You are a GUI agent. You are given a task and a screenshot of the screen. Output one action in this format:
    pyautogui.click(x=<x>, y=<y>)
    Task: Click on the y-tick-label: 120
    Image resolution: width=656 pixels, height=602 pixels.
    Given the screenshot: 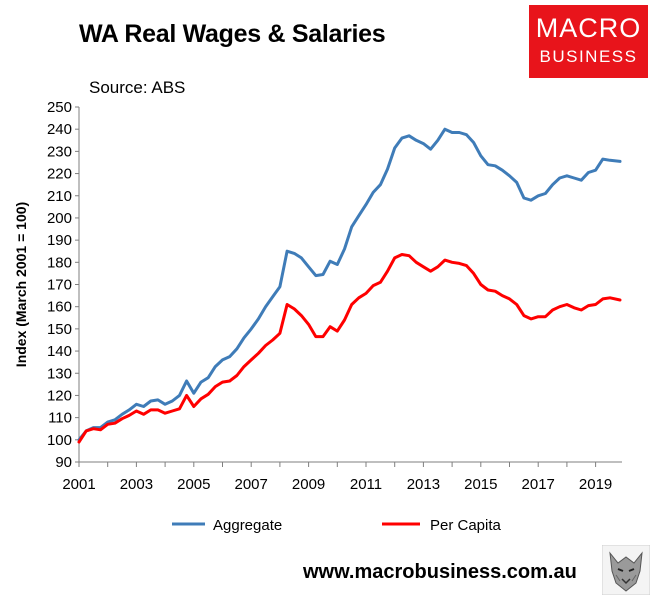 What is the action you would take?
    pyautogui.click(x=59, y=395)
    